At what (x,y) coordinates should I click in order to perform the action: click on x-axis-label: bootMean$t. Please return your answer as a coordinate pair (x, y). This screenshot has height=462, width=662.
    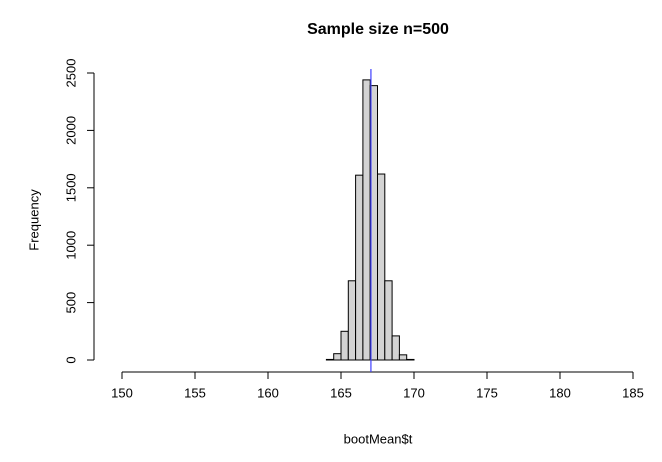
    Looking at the image, I should click on (378, 438).